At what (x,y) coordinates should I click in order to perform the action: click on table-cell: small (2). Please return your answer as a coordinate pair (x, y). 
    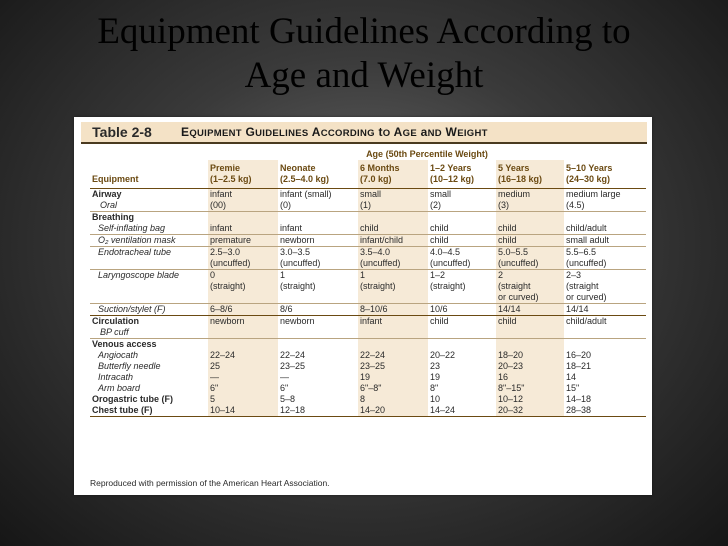
    Looking at the image, I should click on (462, 200).